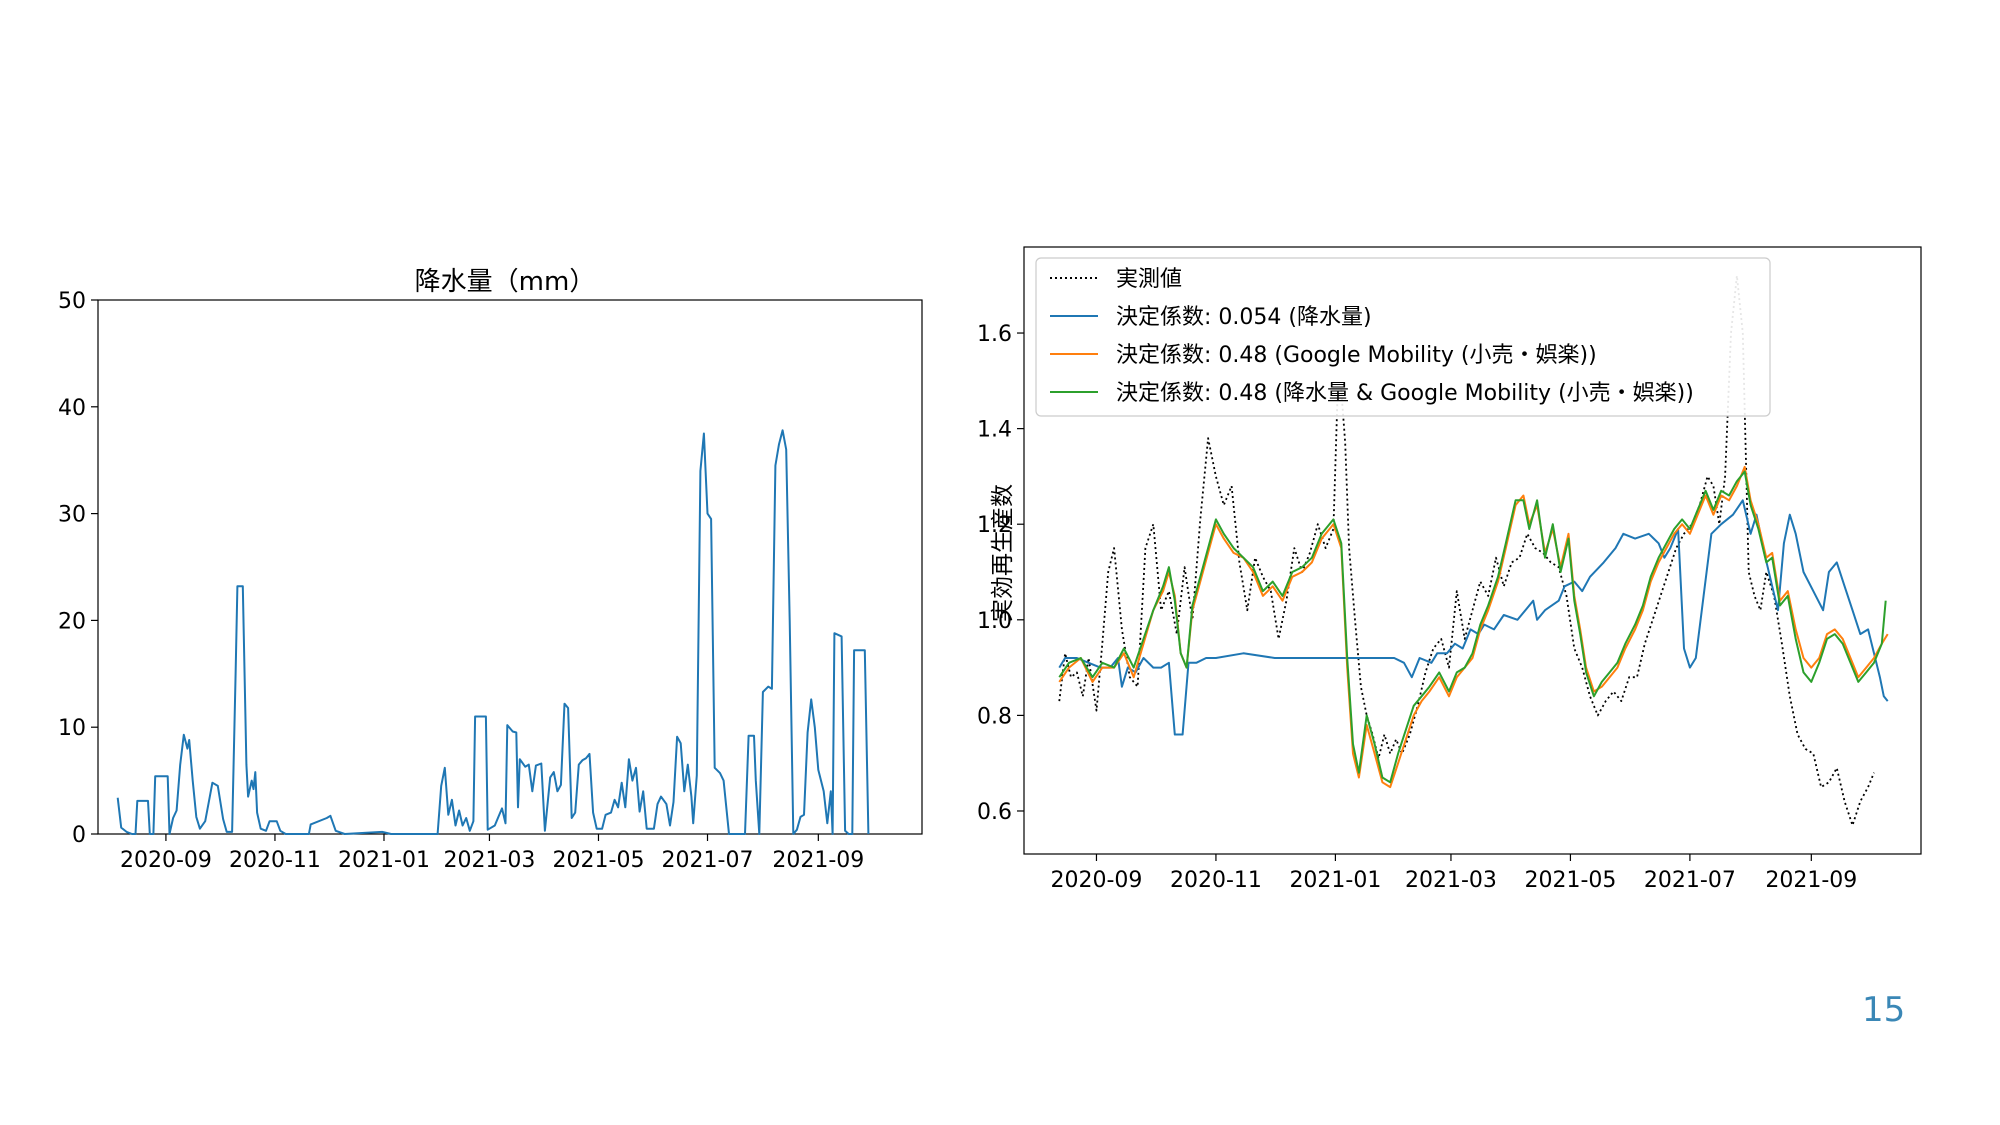 The image size is (2000, 1125). Describe the element at coordinates (1403, 337) in the screenshot. I see `legend-frame` at that location.